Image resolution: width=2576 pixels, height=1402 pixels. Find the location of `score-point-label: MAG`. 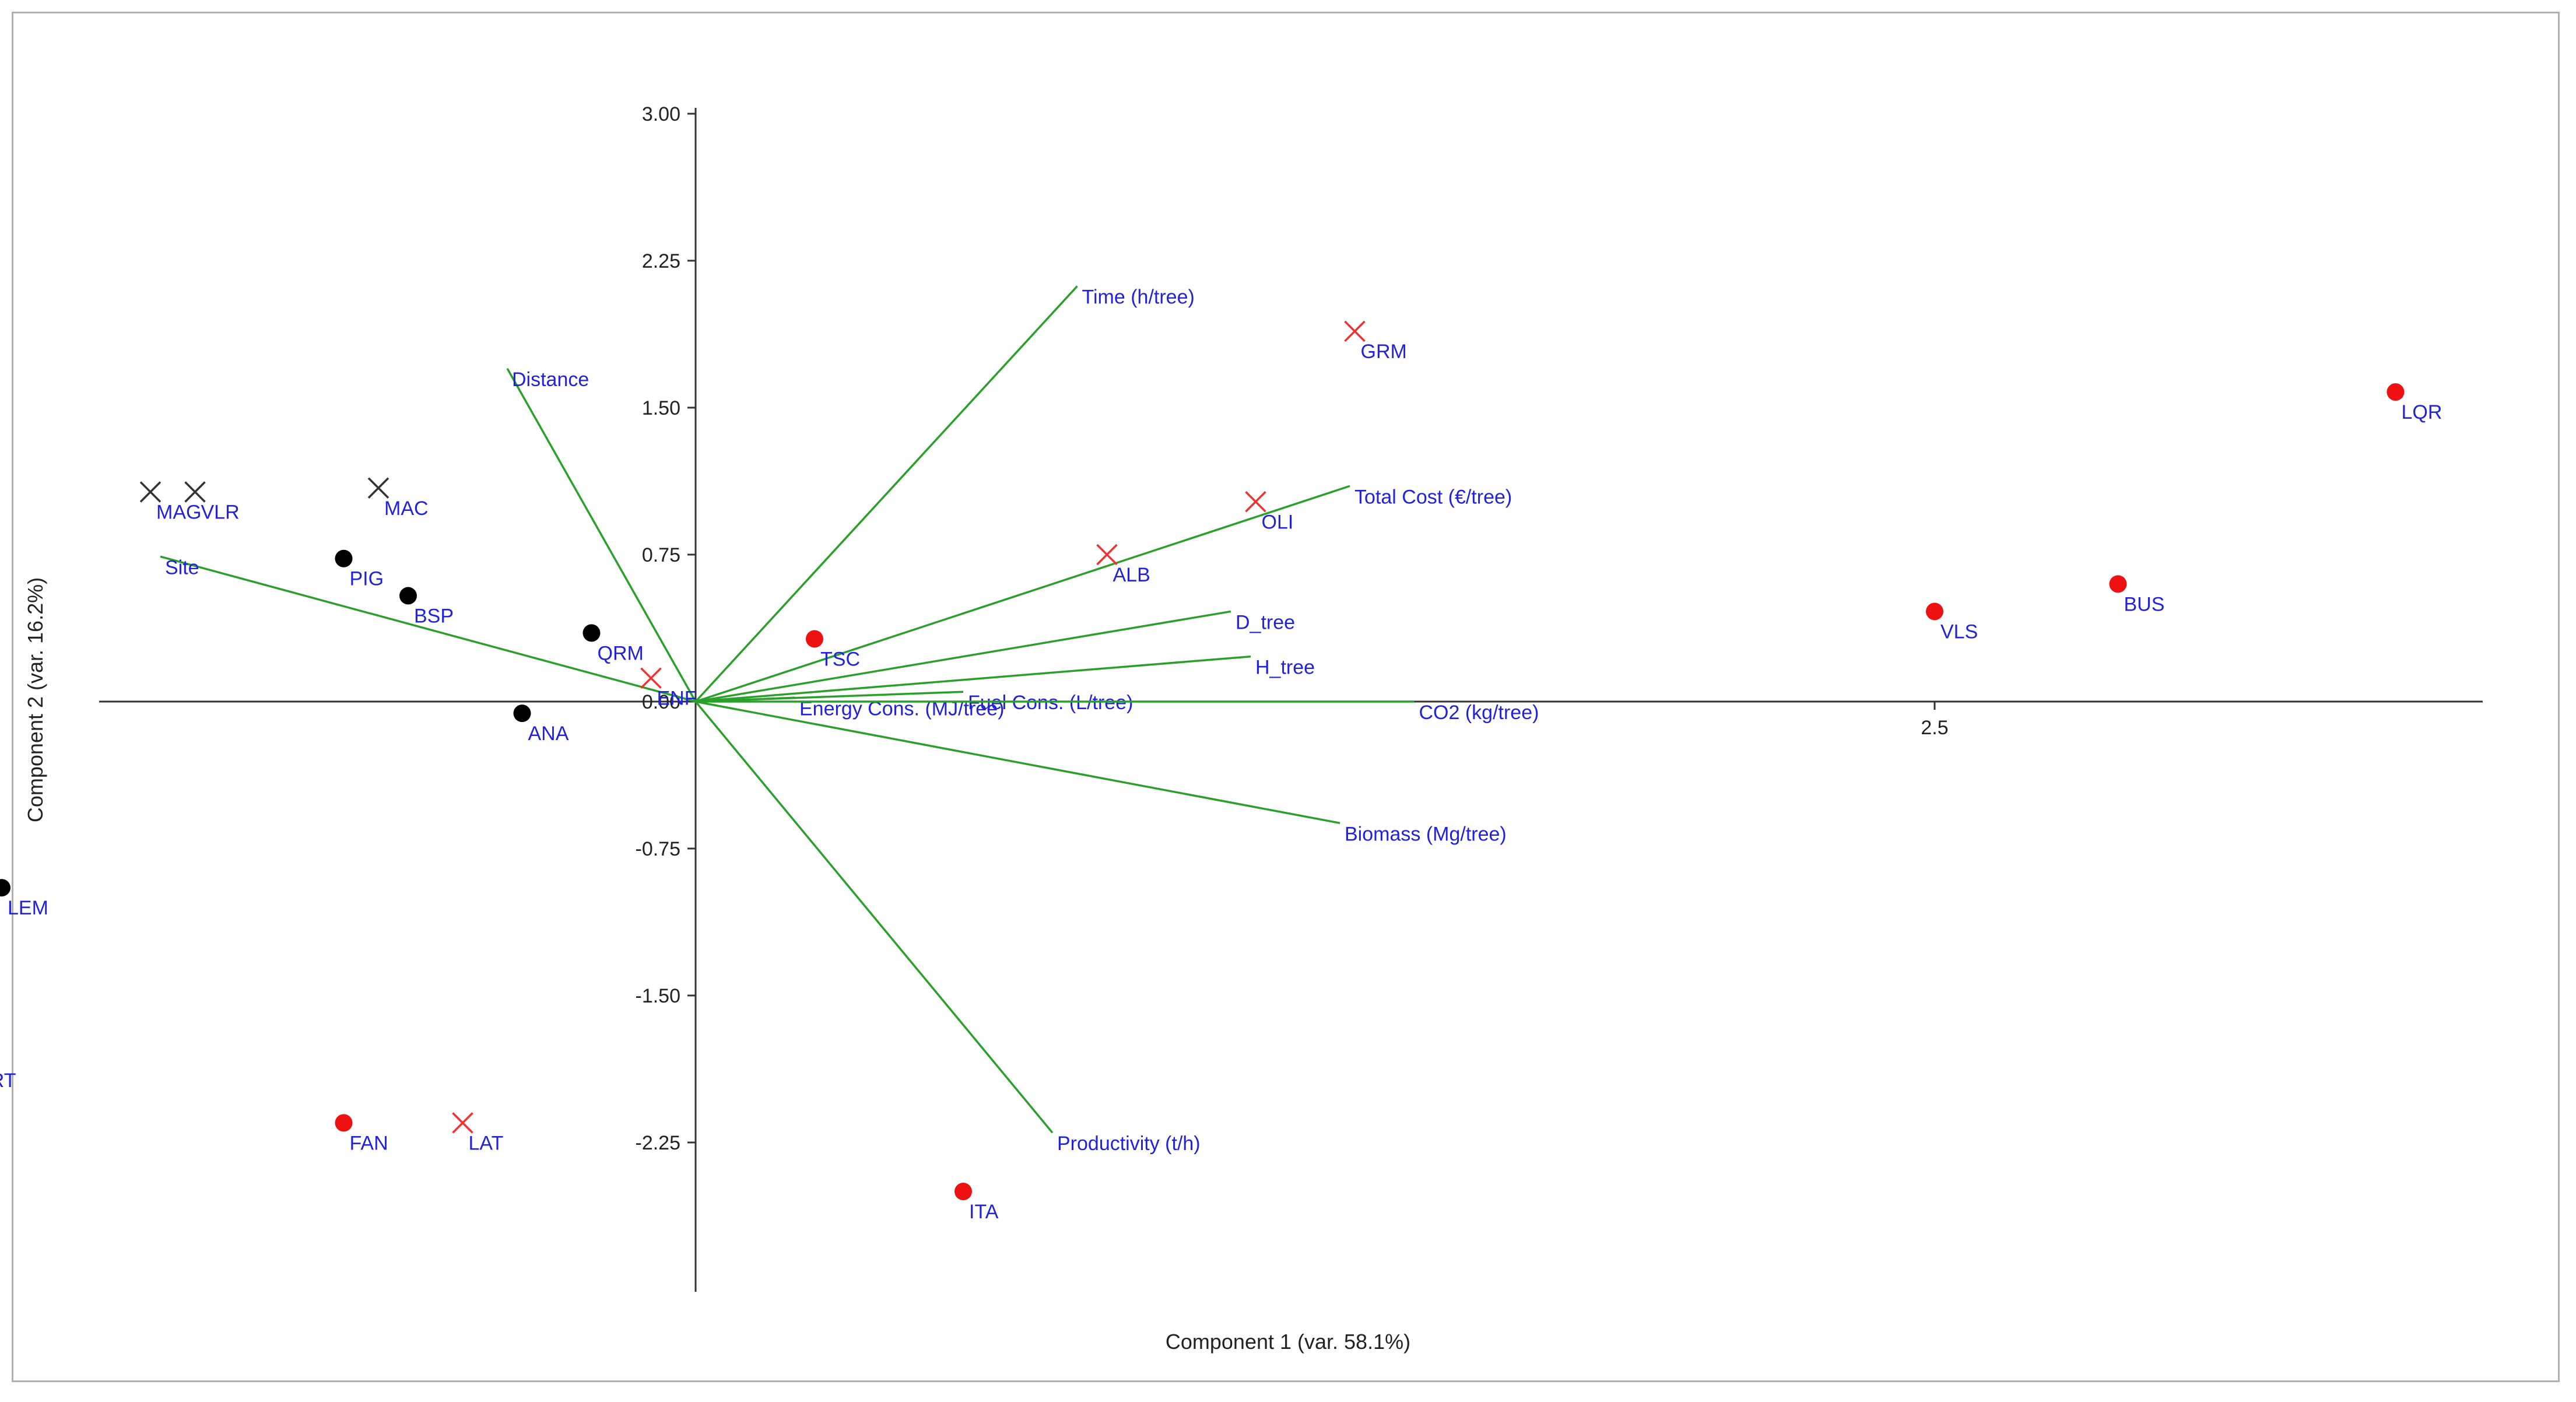

score-point-label: MAG is located at coordinates (178, 512).